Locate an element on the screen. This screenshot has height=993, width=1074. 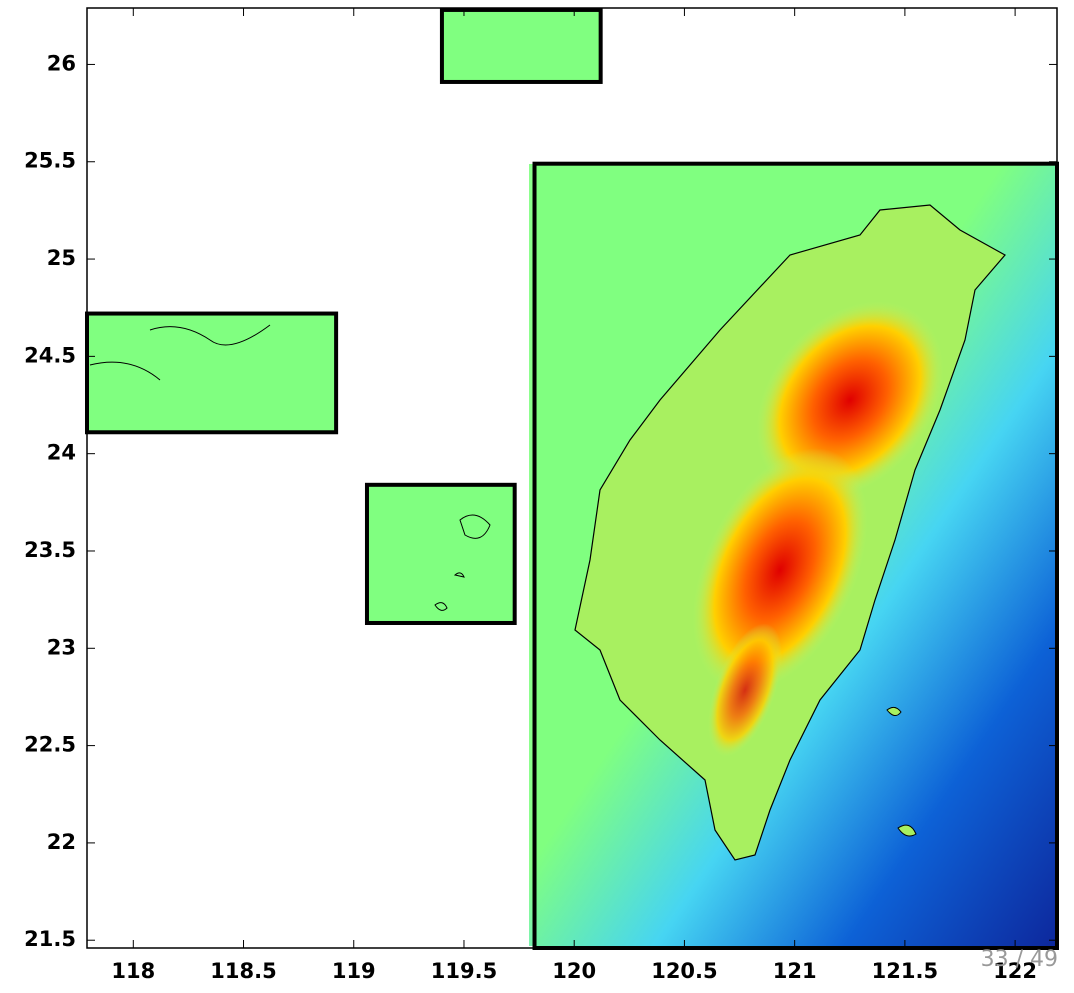
y-tick-label: 24 is located at coordinates (61, 453).